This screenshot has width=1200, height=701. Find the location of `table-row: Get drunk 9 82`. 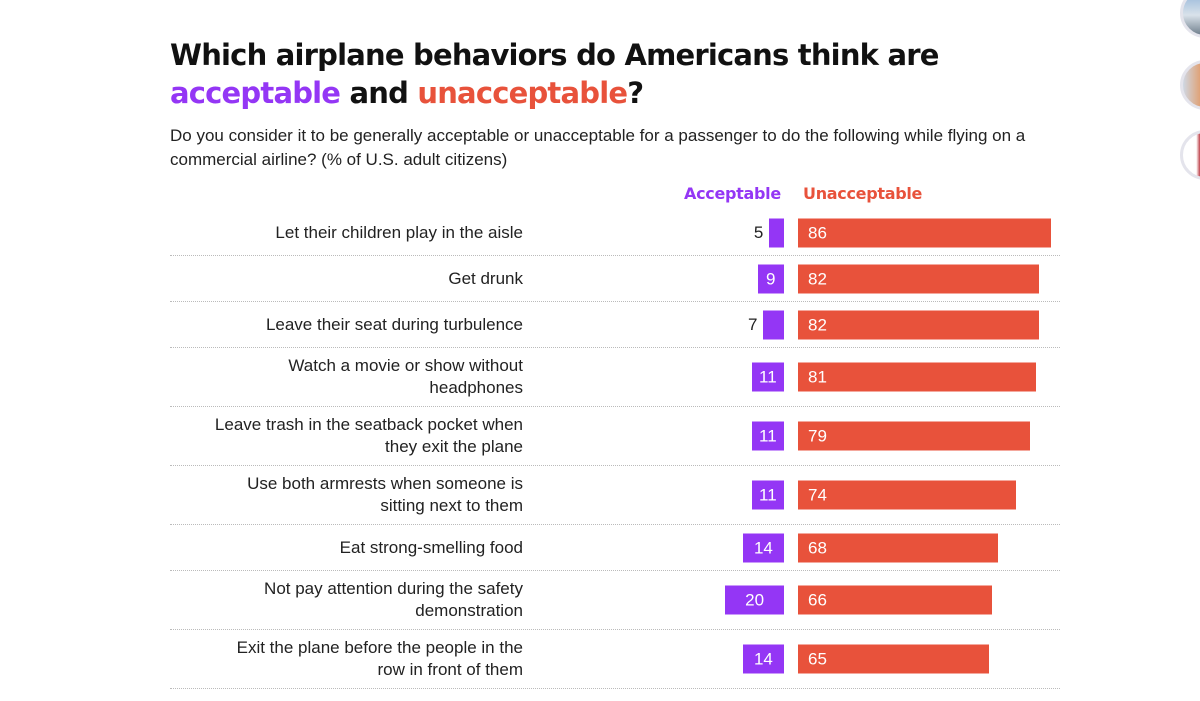

table-row: Get drunk 9 82 is located at coordinates (615, 279).